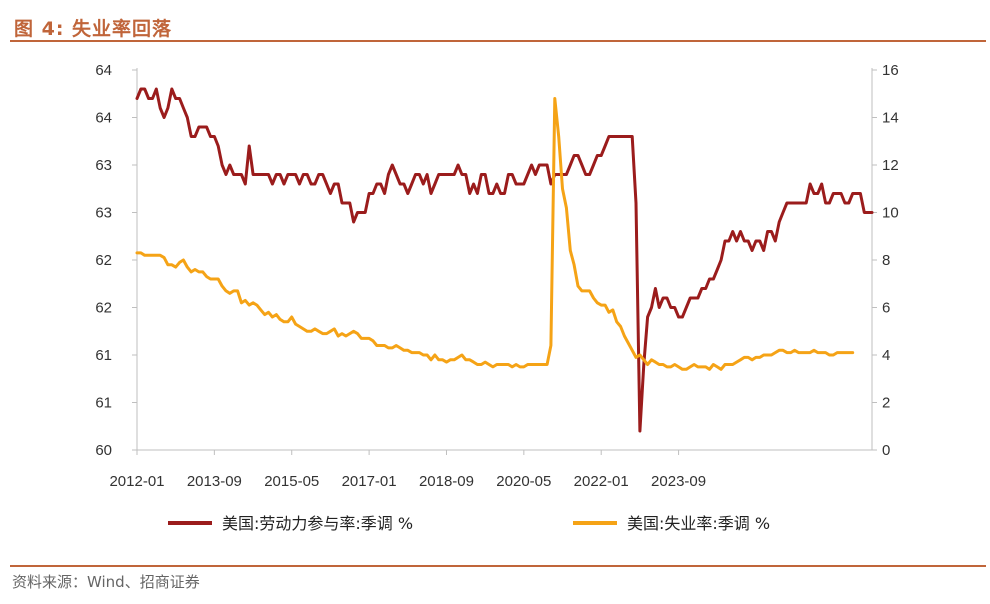  What do you see at coordinates (890, 118) in the screenshot?
I see `right-tick-label: 14` at bounding box center [890, 118].